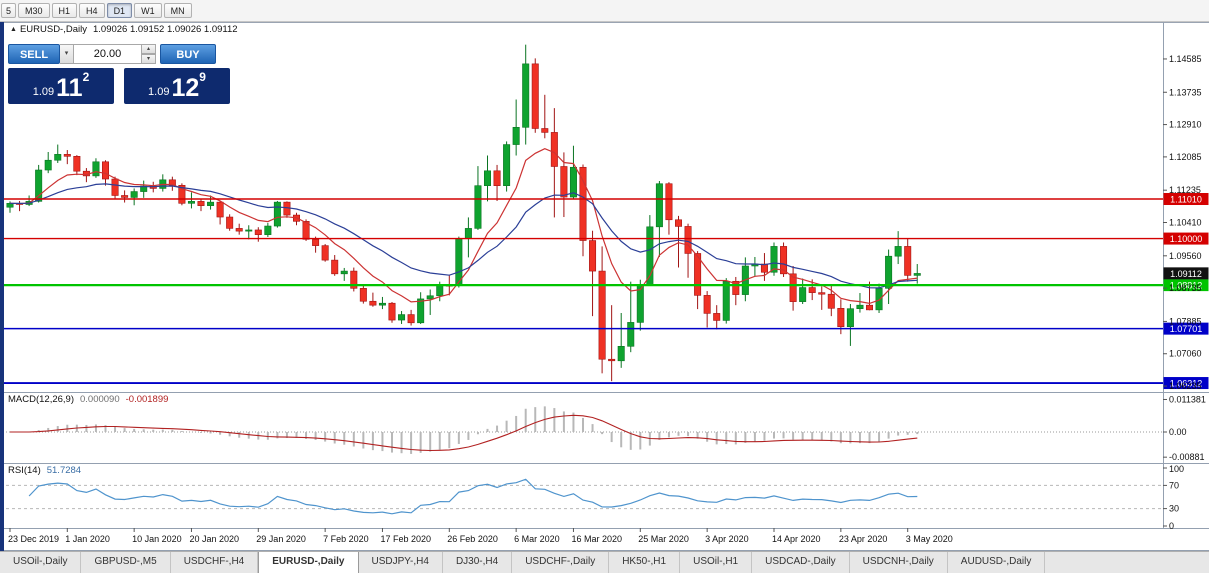 The image size is (1209, 573). I want to click on ask-price-pip-digit: 9, so click(202, 77).